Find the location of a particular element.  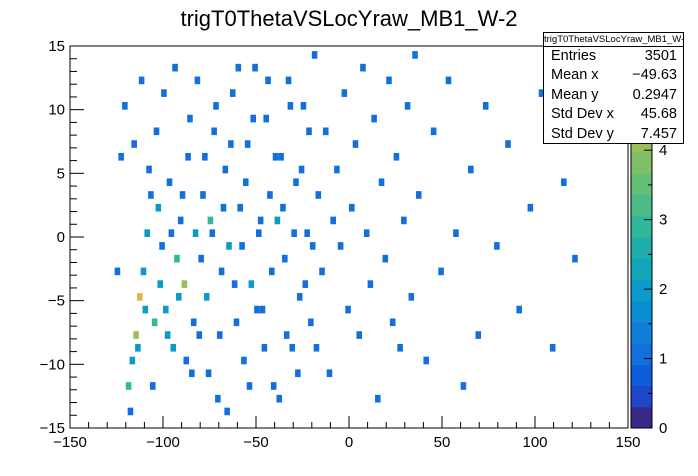

x-tick-label: −50 is located at coordinates (255, 442).